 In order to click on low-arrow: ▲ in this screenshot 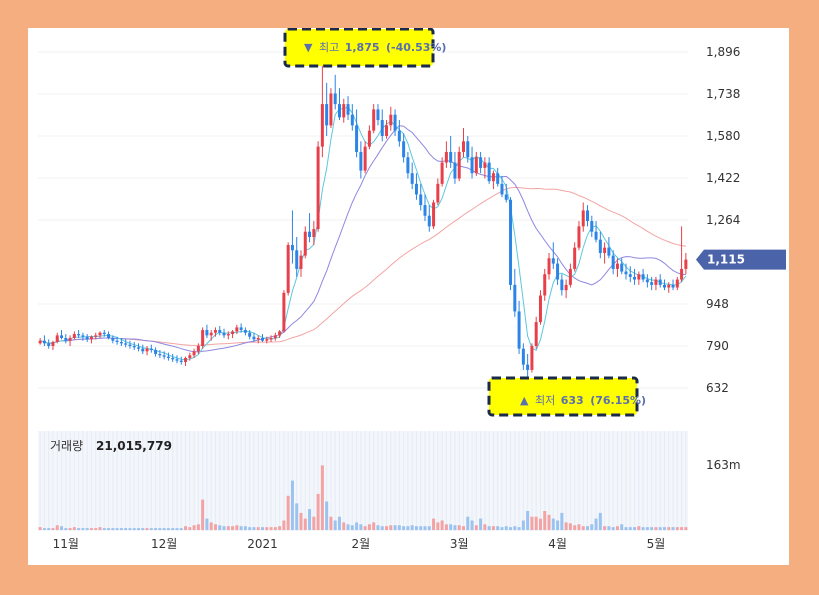, I will do `click(524, 400)`.